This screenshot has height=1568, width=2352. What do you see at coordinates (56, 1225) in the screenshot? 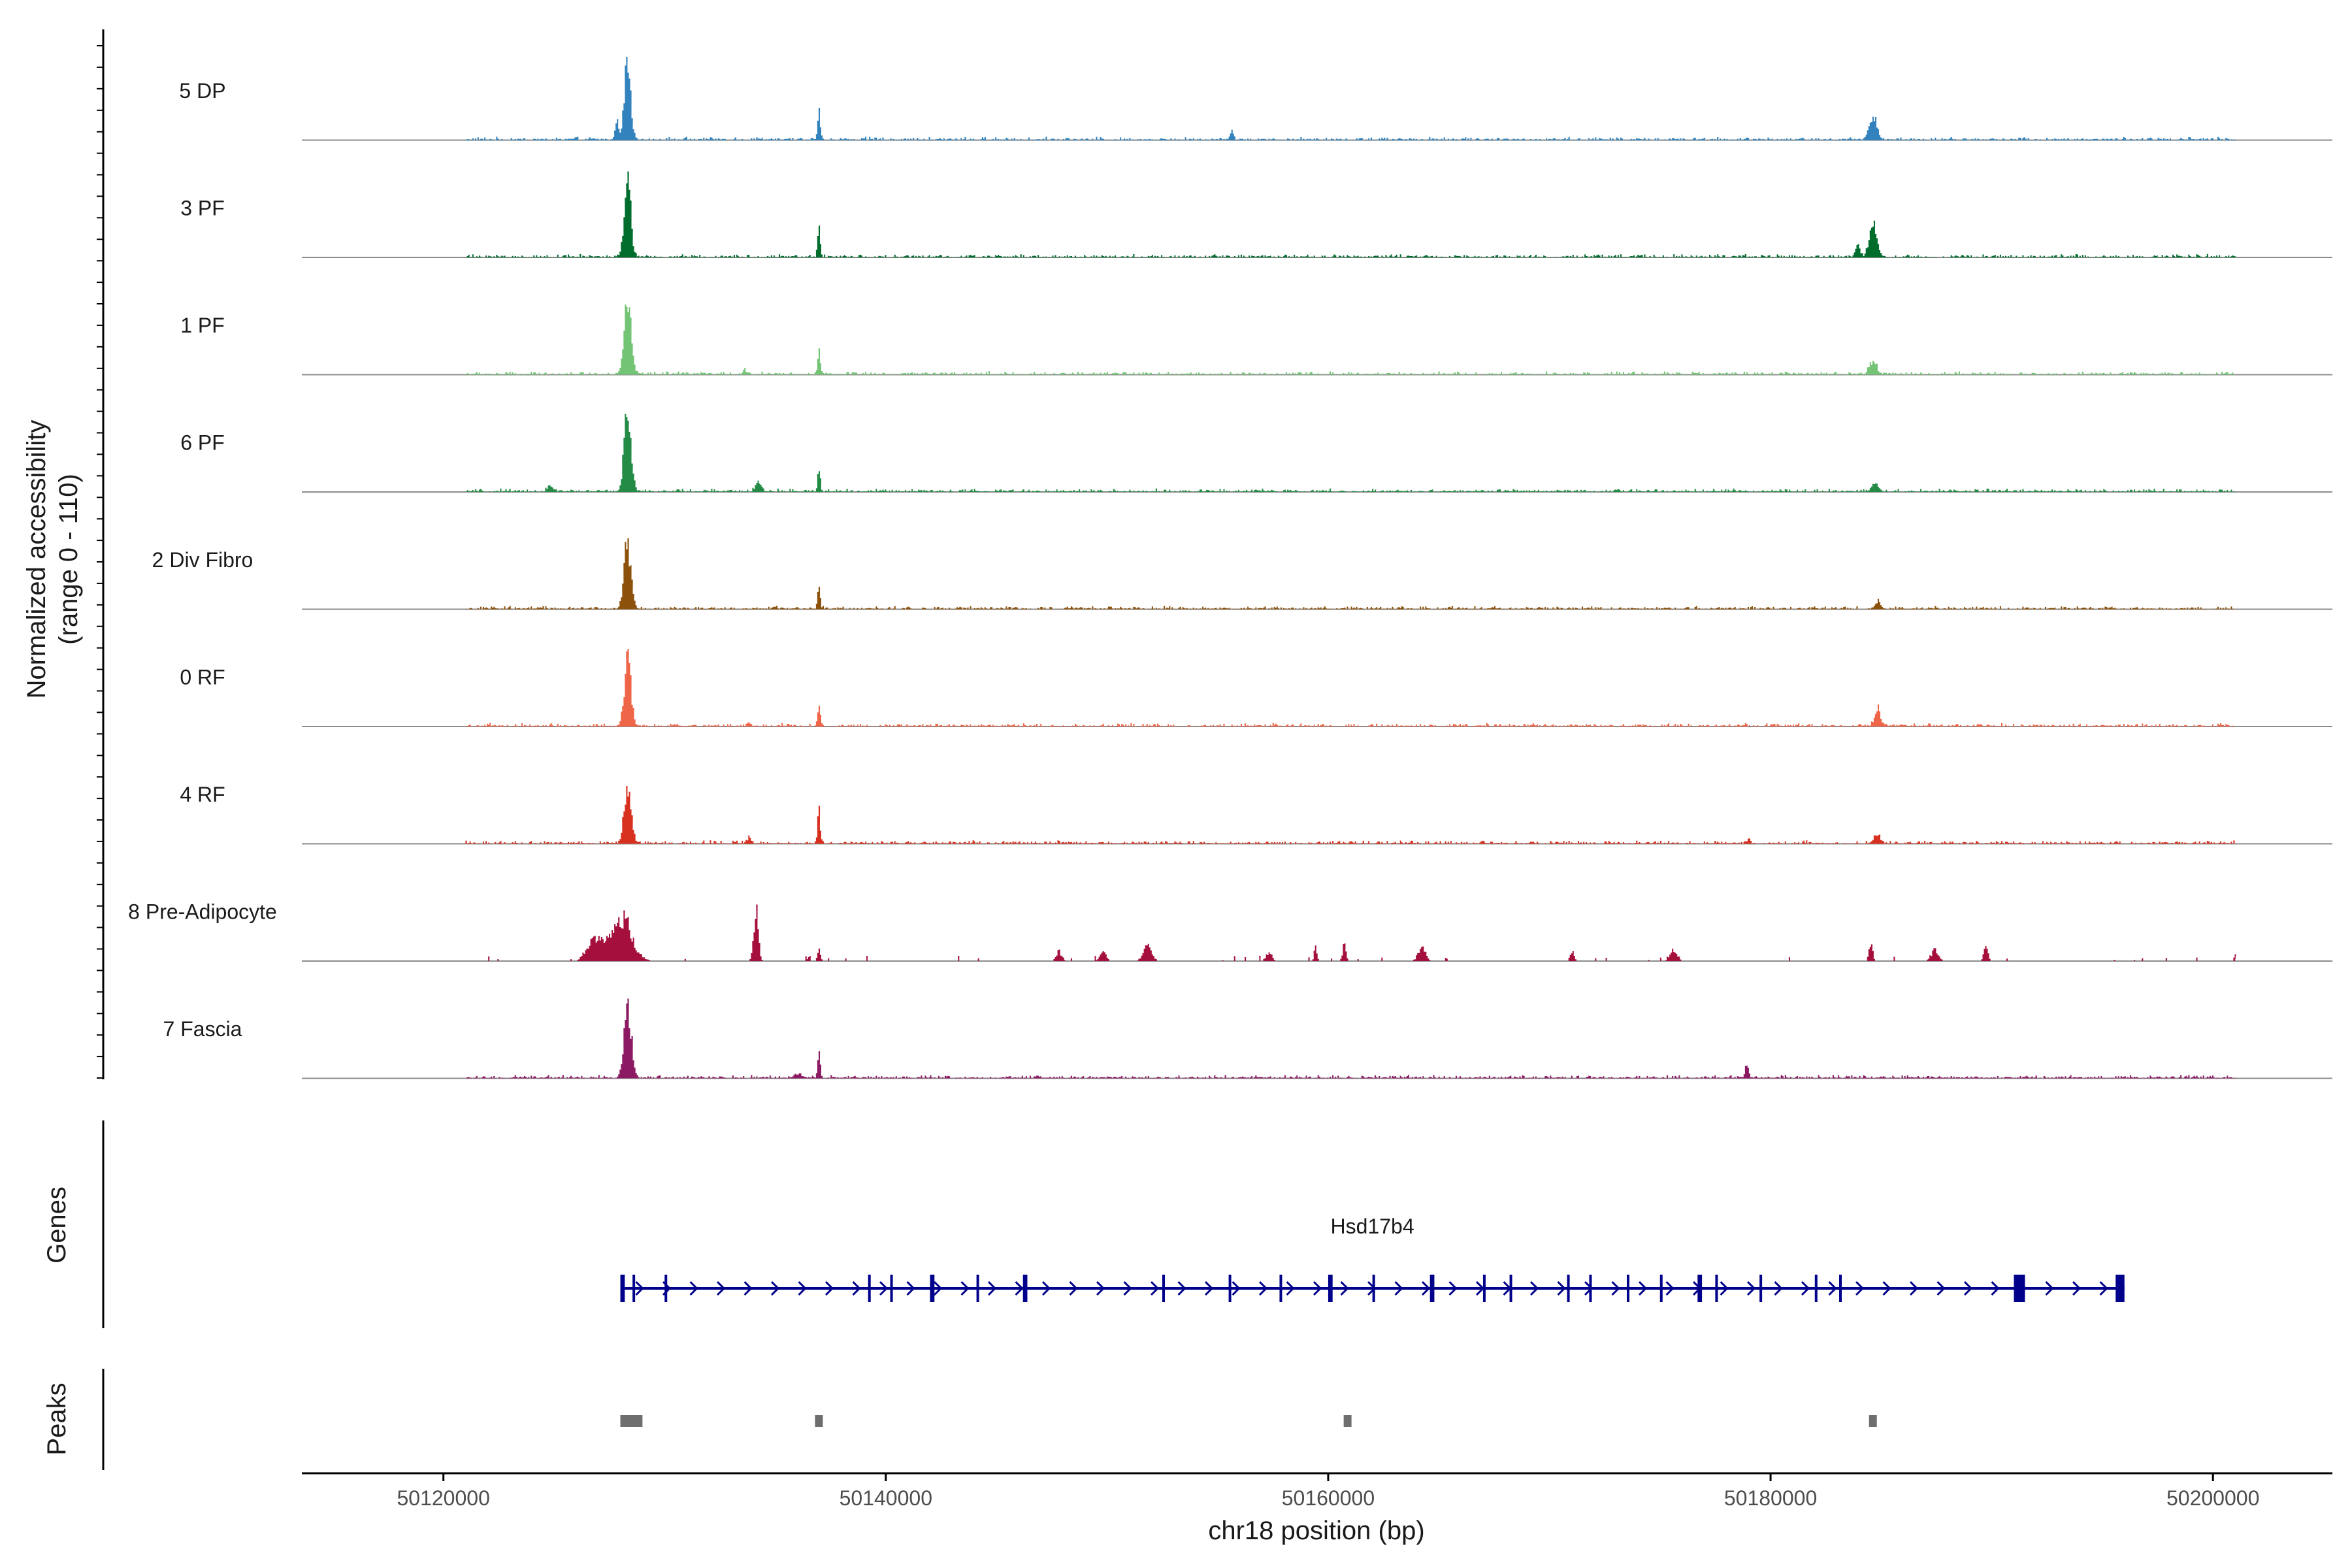
I see `genes-panel-label: Genes` at bounding box center [56, 1225].